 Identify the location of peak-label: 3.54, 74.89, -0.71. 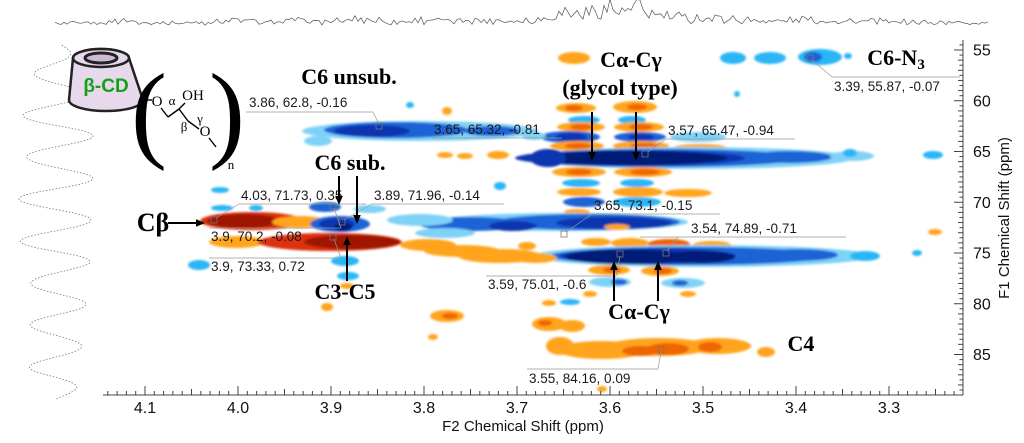
(744, 228).